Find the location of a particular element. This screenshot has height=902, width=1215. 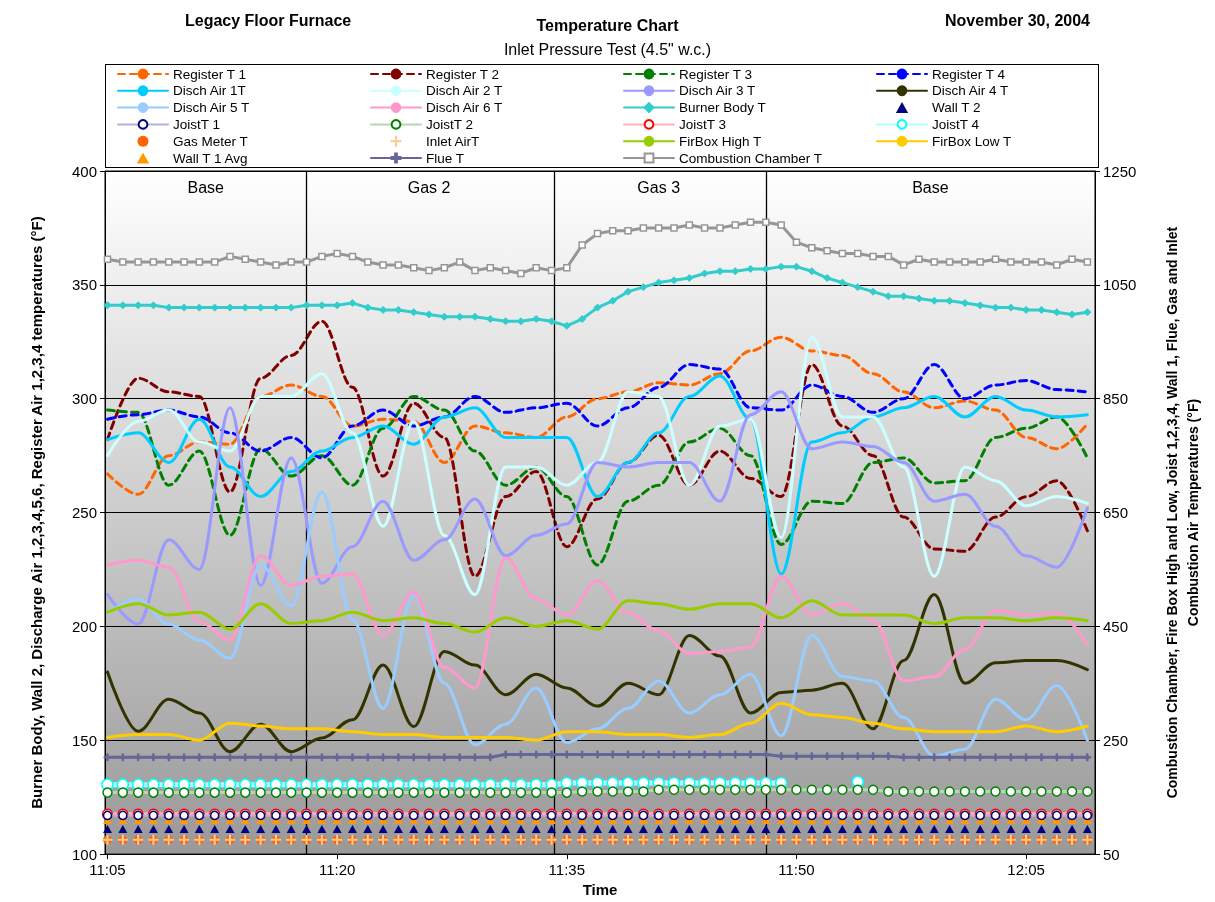

legend-label: Disch Air 4 T is located at coordinates (970, 91).